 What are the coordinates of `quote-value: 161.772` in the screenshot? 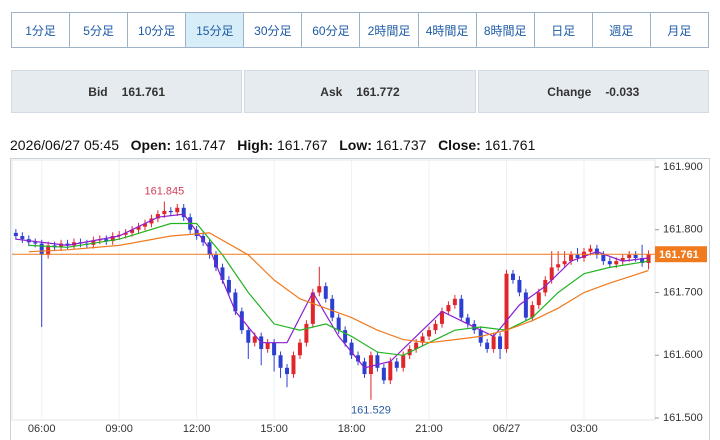 It's located at (378, 91).